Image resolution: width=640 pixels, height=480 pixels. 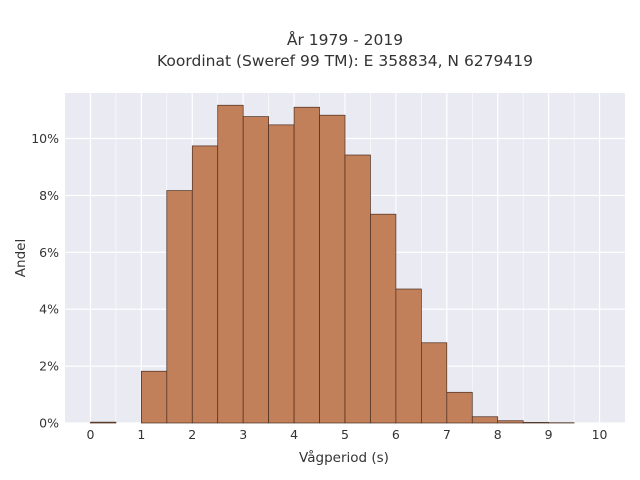 What do you see at coordinates (192, 434) in the screenshot?
I see `x-tick-label: 2` at bounding box center [192, 434].